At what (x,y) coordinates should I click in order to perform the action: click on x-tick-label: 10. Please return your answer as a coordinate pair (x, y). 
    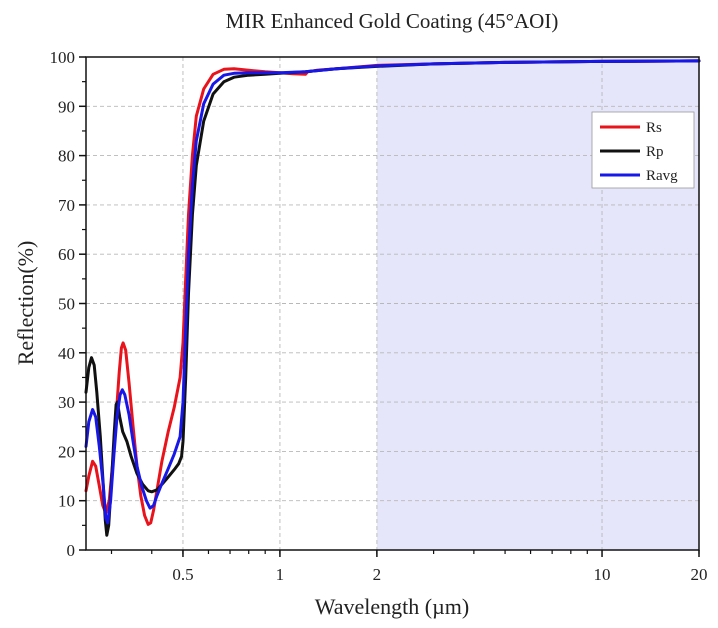
    Looking at the image, I should click on (602, 574).